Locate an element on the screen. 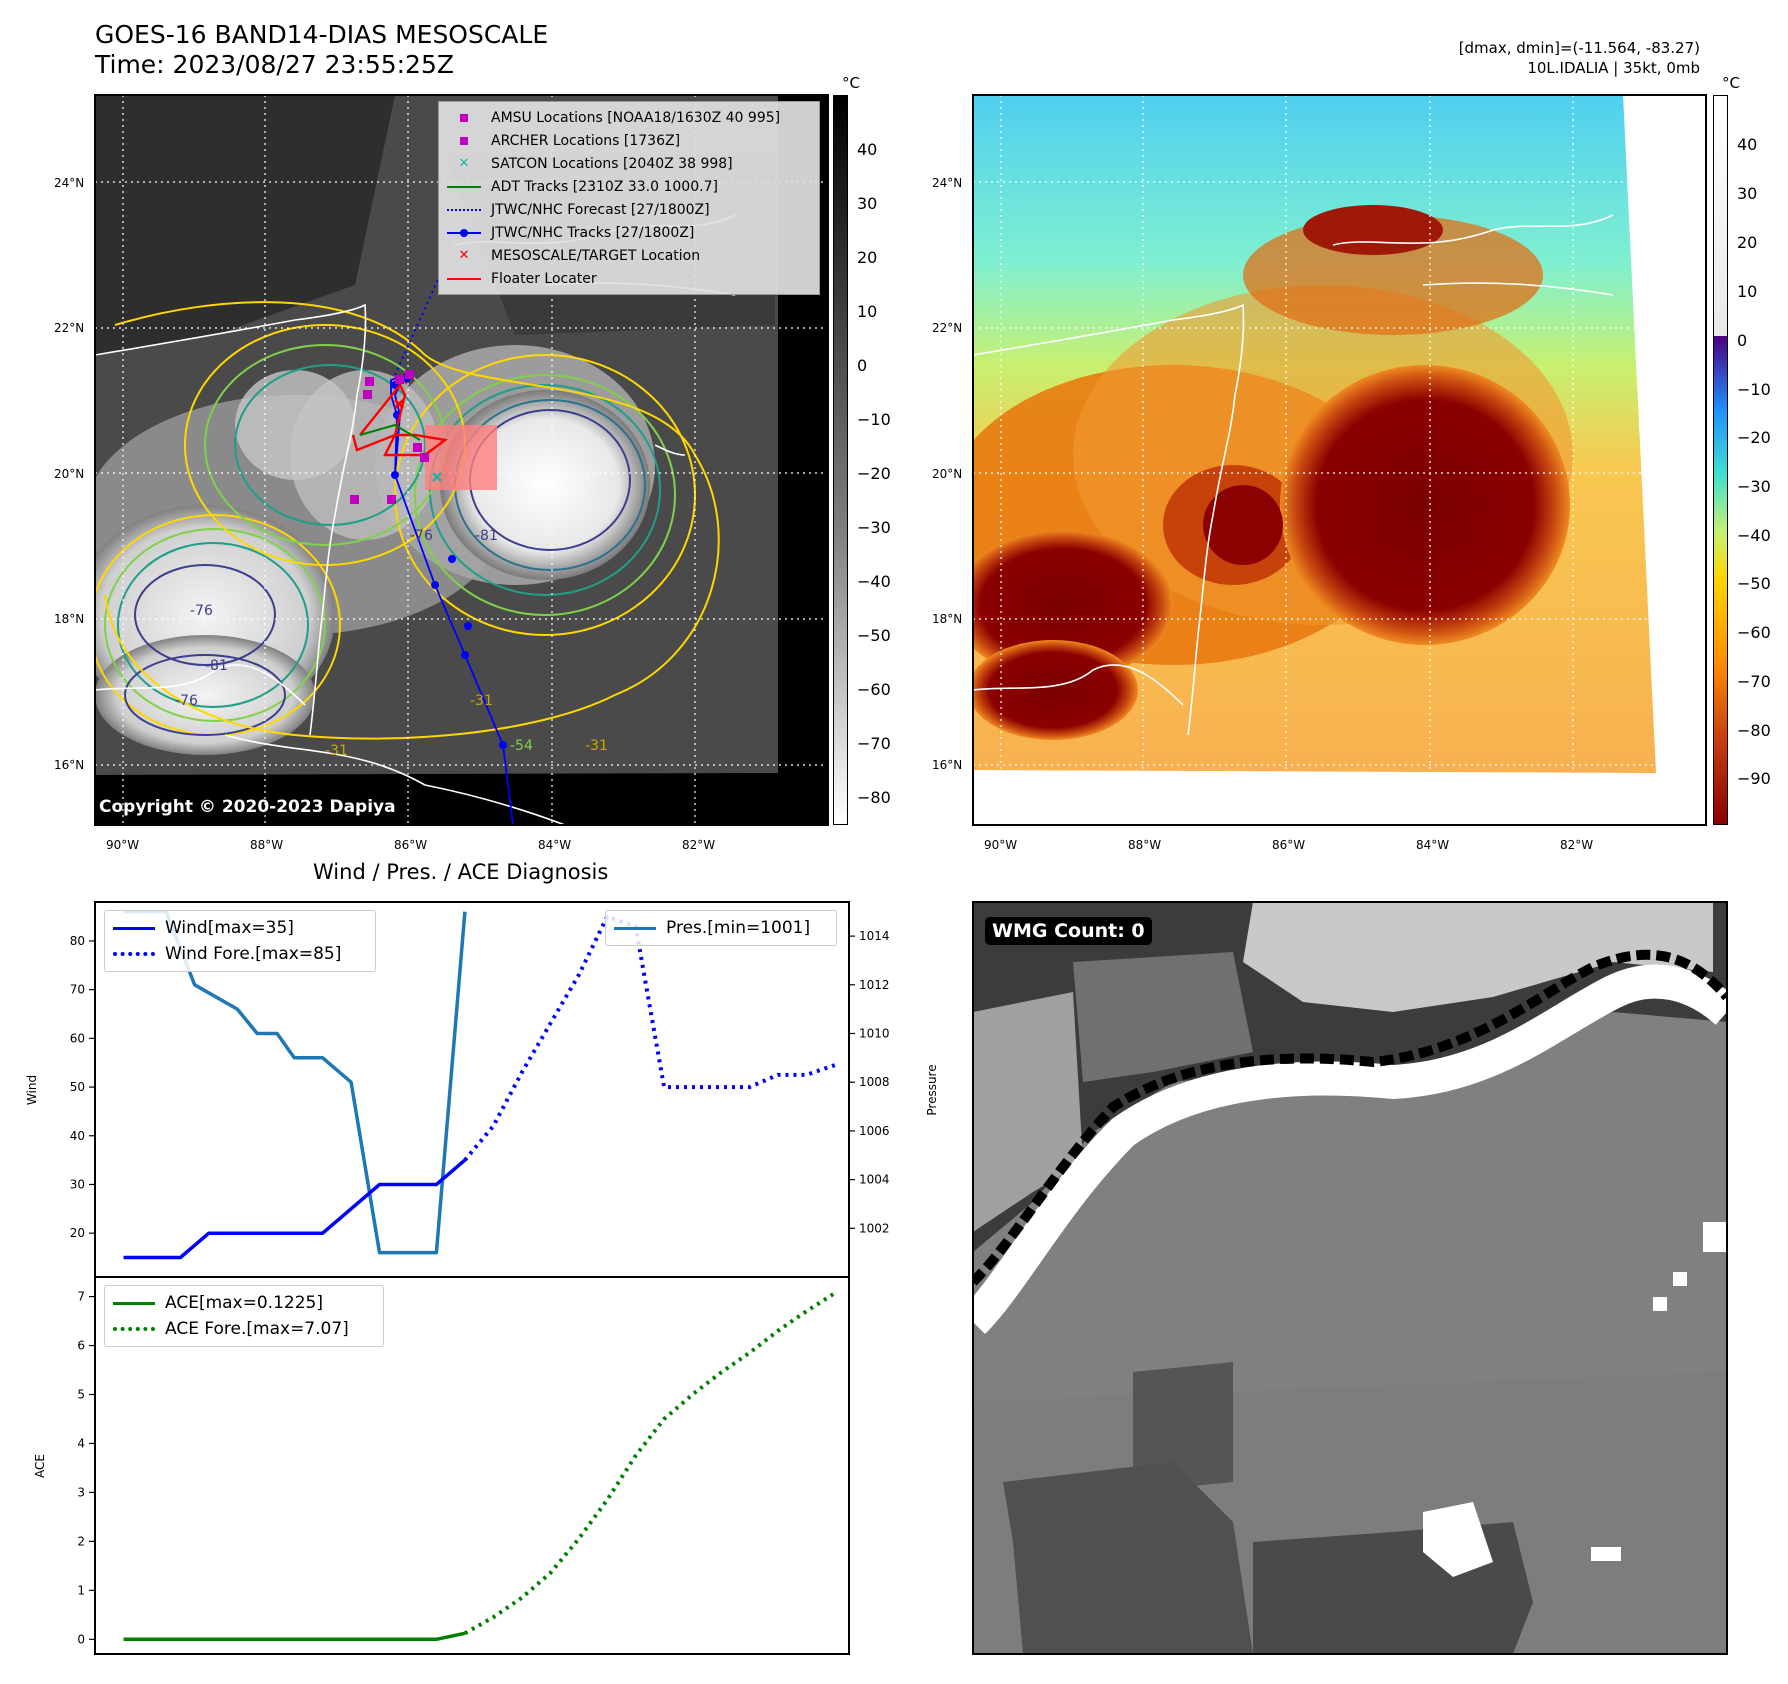 This screenshot has height=1684, width=1788. pressure-series-line is located at coordinates (295, 1082).